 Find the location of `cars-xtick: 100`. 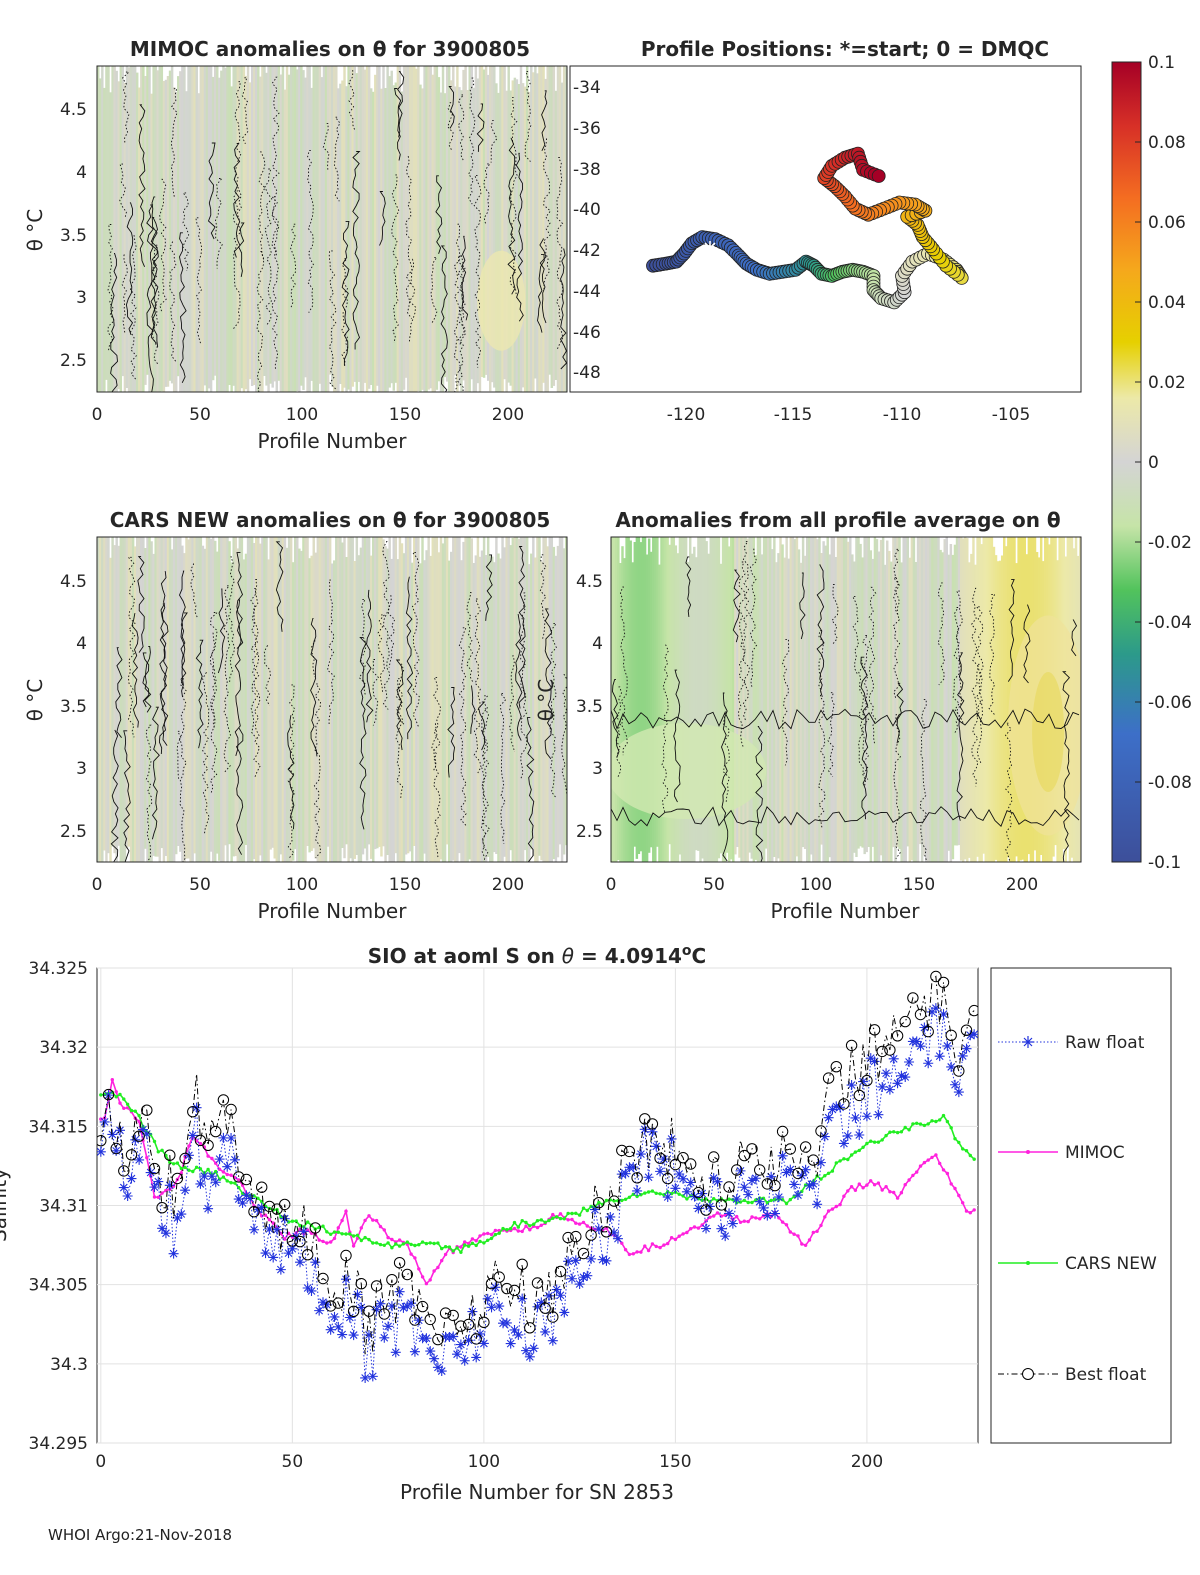

cars-xtick: 100 is located at coordinates (302, 885).